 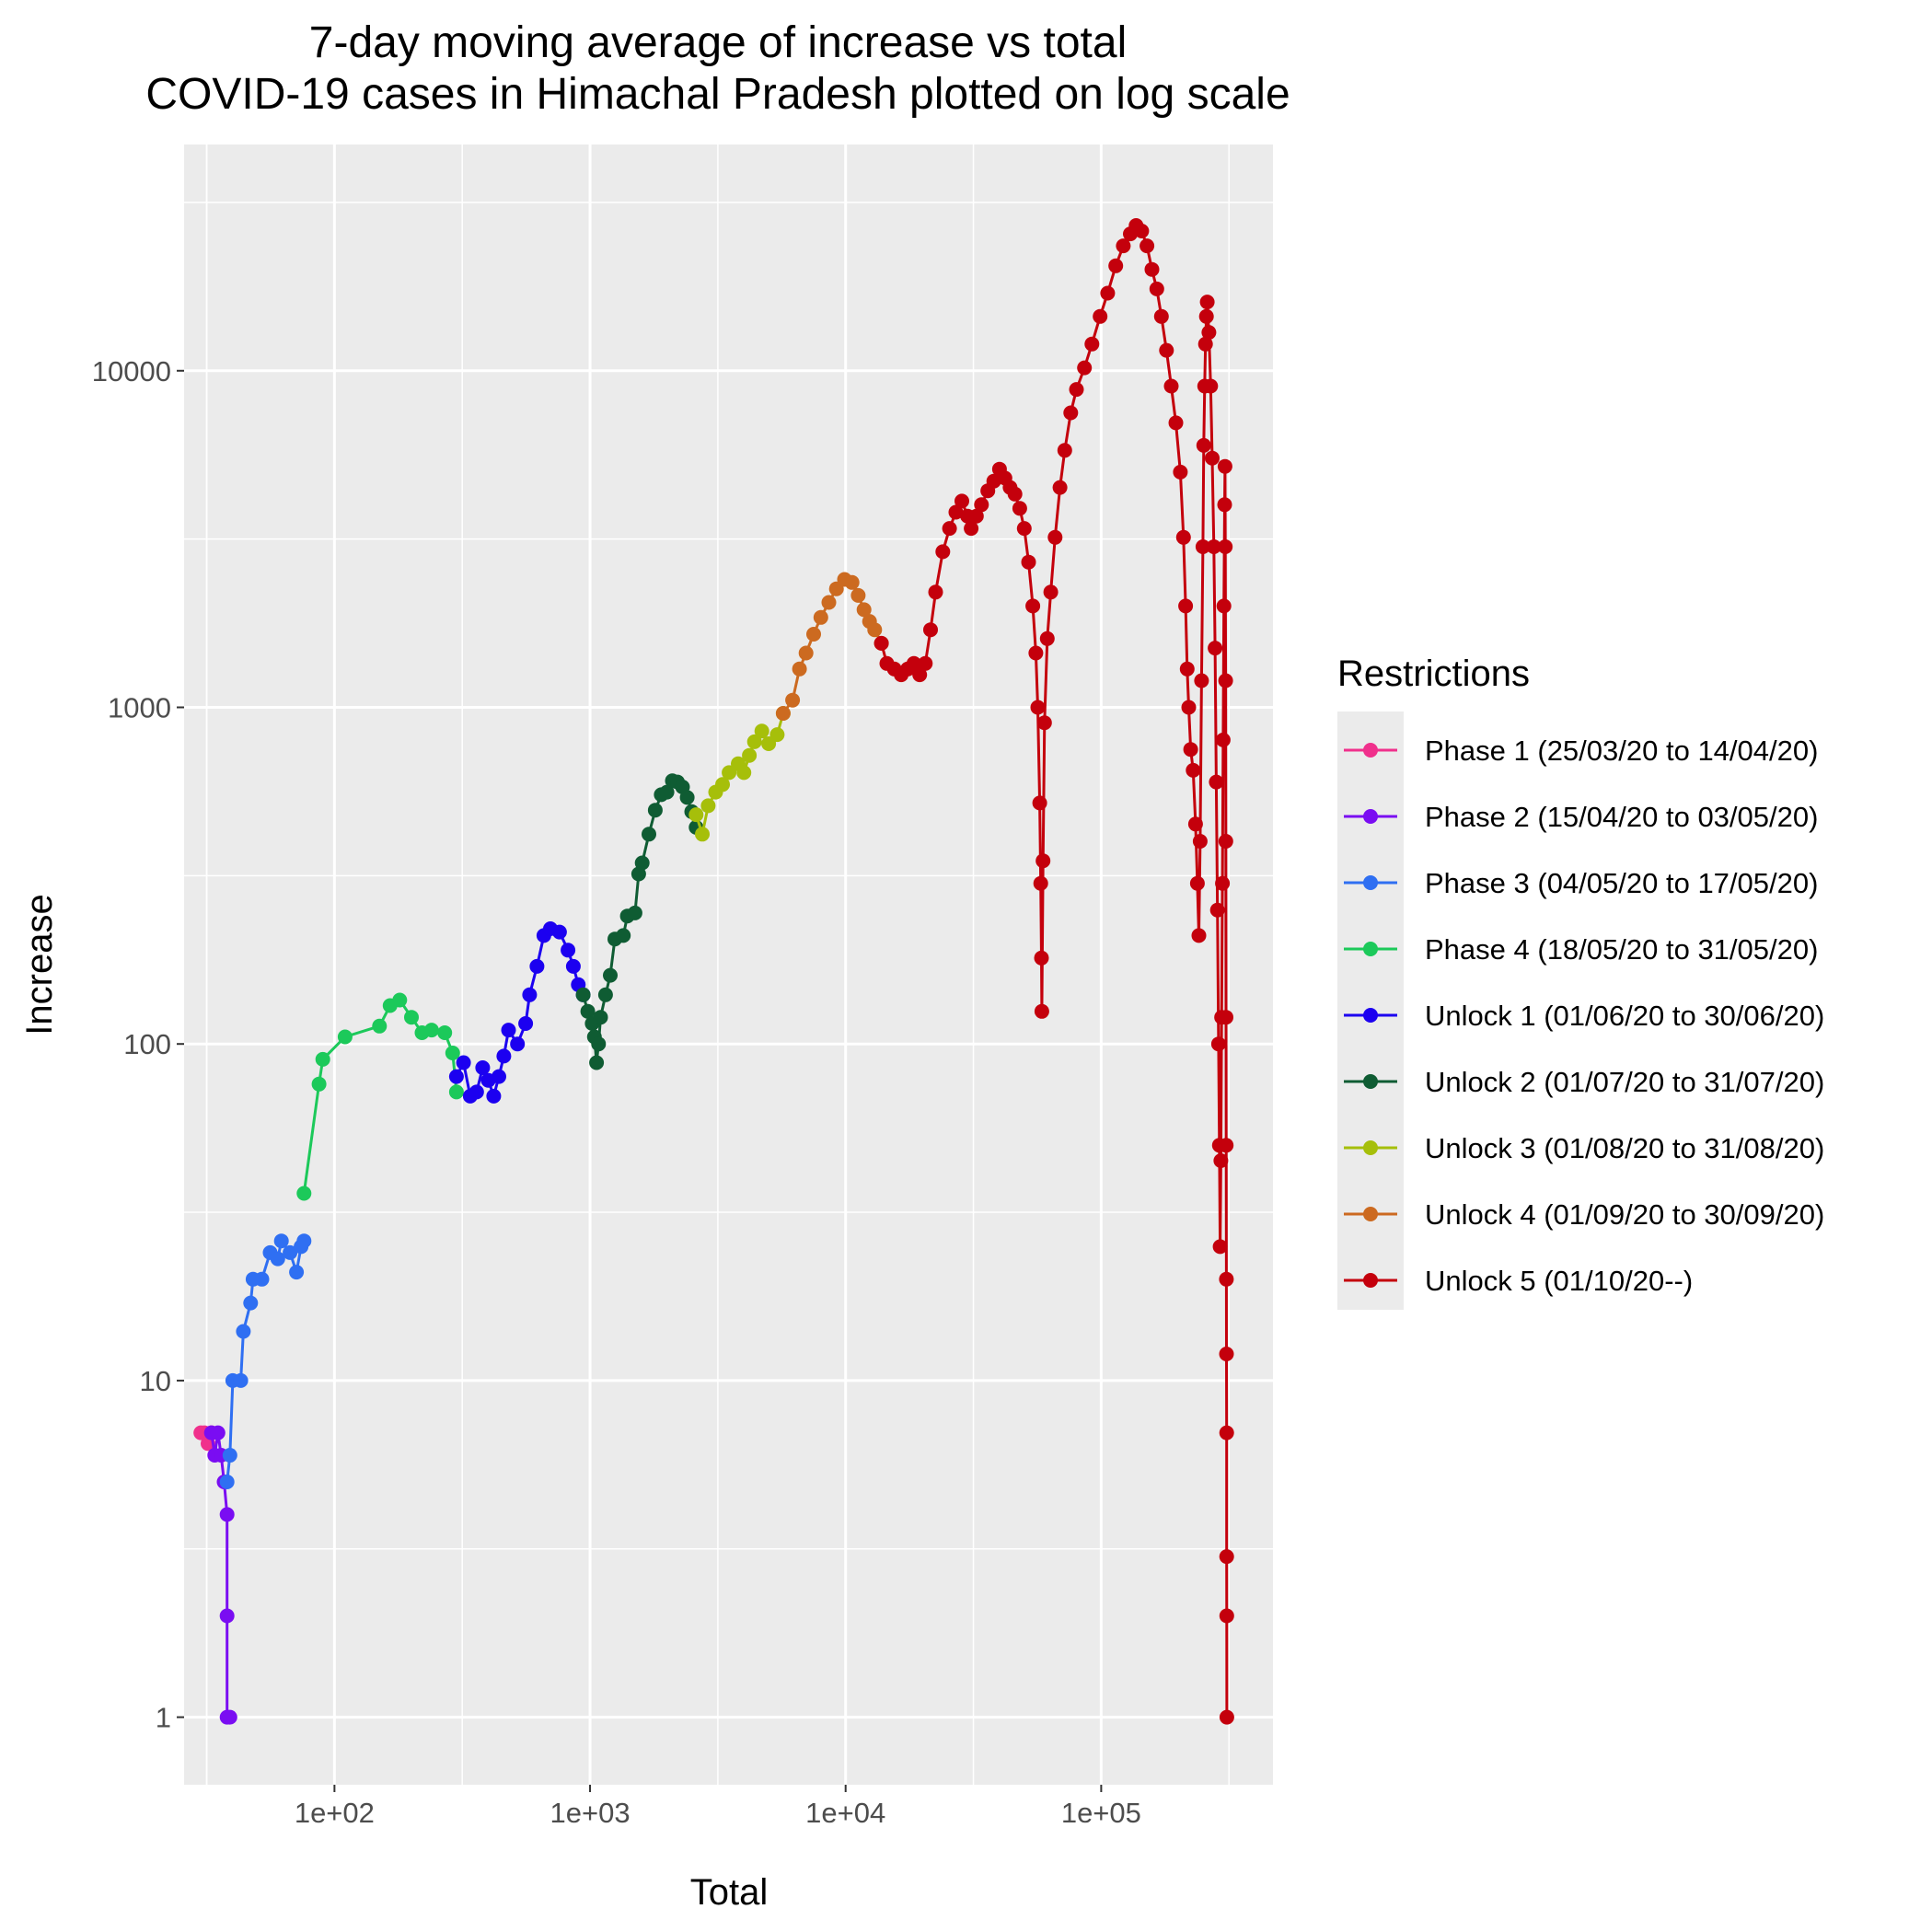 I want to click on legend-label: Unlock 1 (01/06/20 to 30/06/20), so click(x=1625, y=1016).